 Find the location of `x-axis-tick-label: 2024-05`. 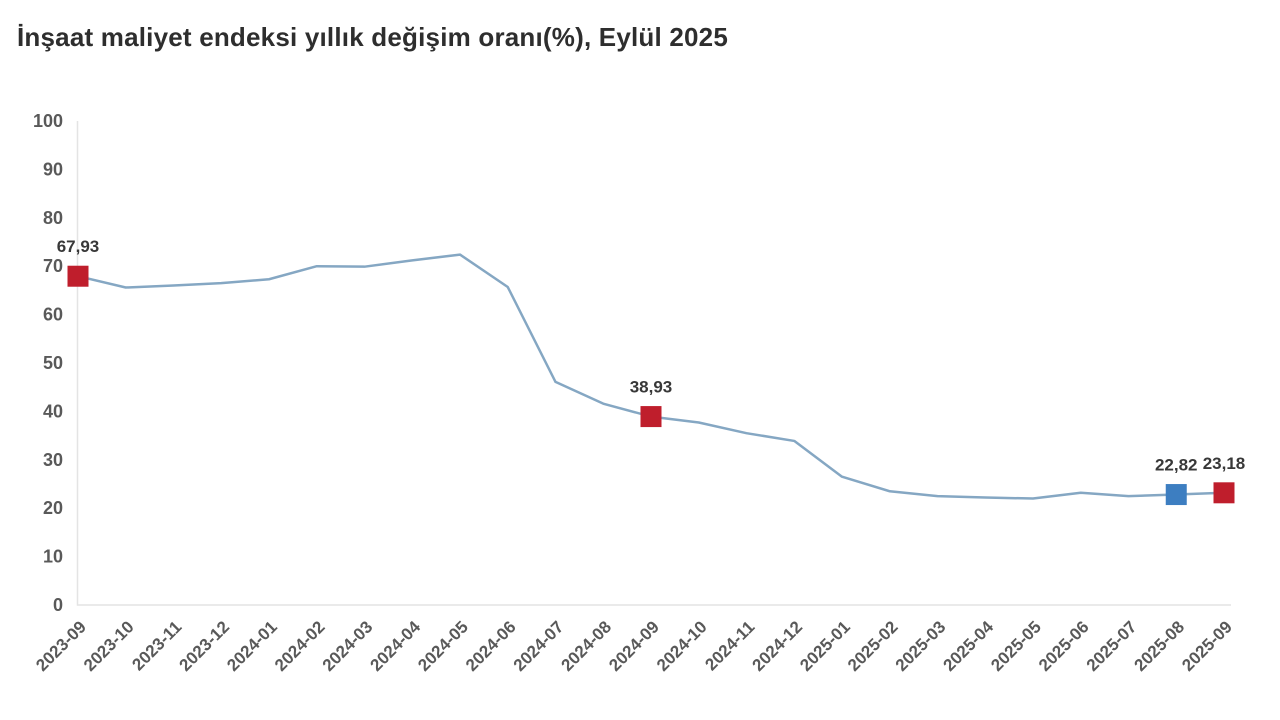

x-axis-tick-label: 2024-05 is located at coordinates (443, 646).